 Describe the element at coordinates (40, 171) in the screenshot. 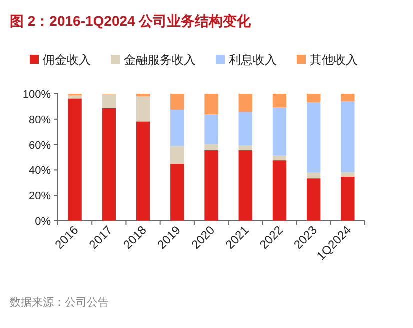

I see `y-tick-label: 40%` at that location.